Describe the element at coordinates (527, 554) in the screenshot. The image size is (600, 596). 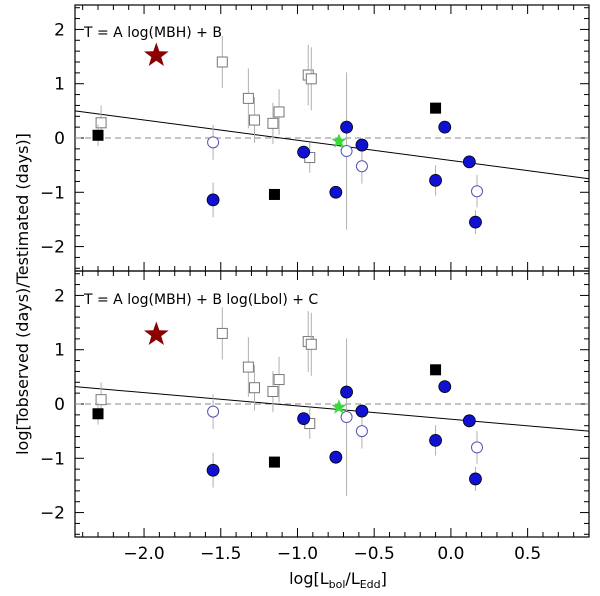
I see `x-tick-label: 0.5` at that location.